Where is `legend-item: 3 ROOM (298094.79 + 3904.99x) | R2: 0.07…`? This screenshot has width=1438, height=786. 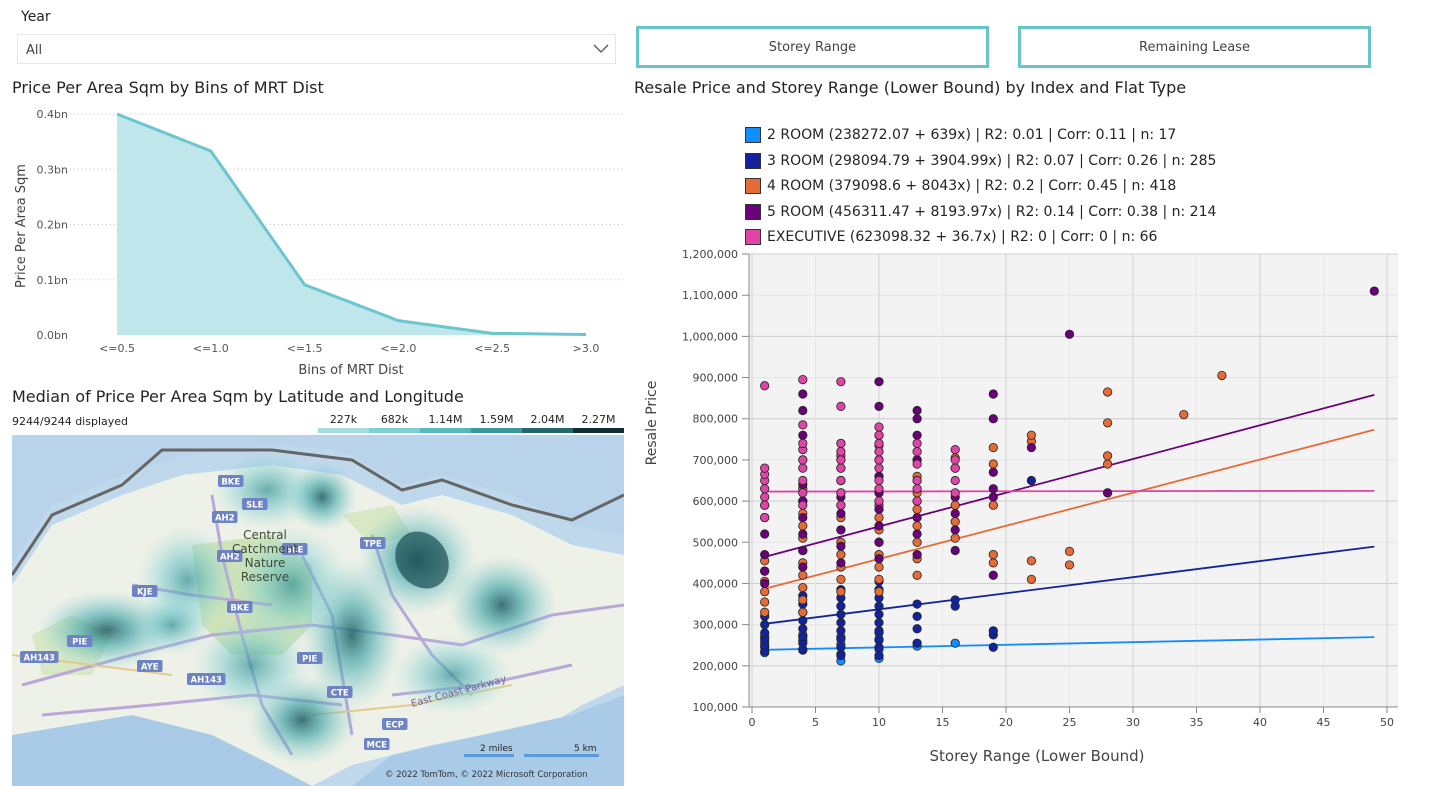
legend-item: 3 ROOM (298094.79 + 3904.99x) | R2: 0.07… is located at coordinates (980, 161).